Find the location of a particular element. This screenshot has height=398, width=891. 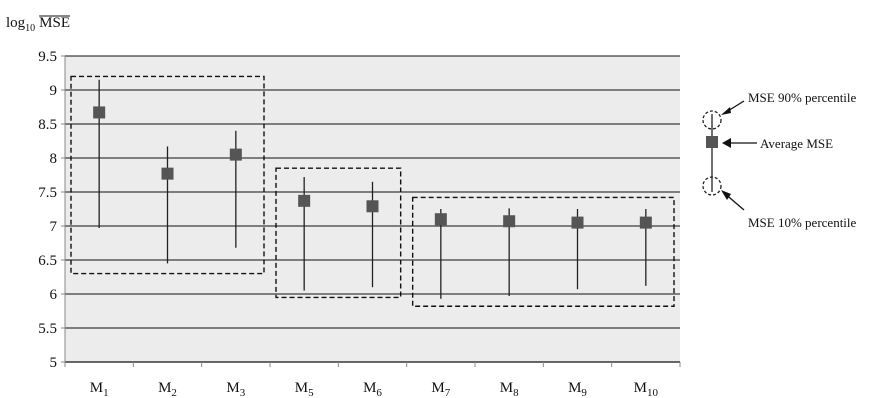

x-tick-label-subscript: 10 is located at coordinates (653, 392).